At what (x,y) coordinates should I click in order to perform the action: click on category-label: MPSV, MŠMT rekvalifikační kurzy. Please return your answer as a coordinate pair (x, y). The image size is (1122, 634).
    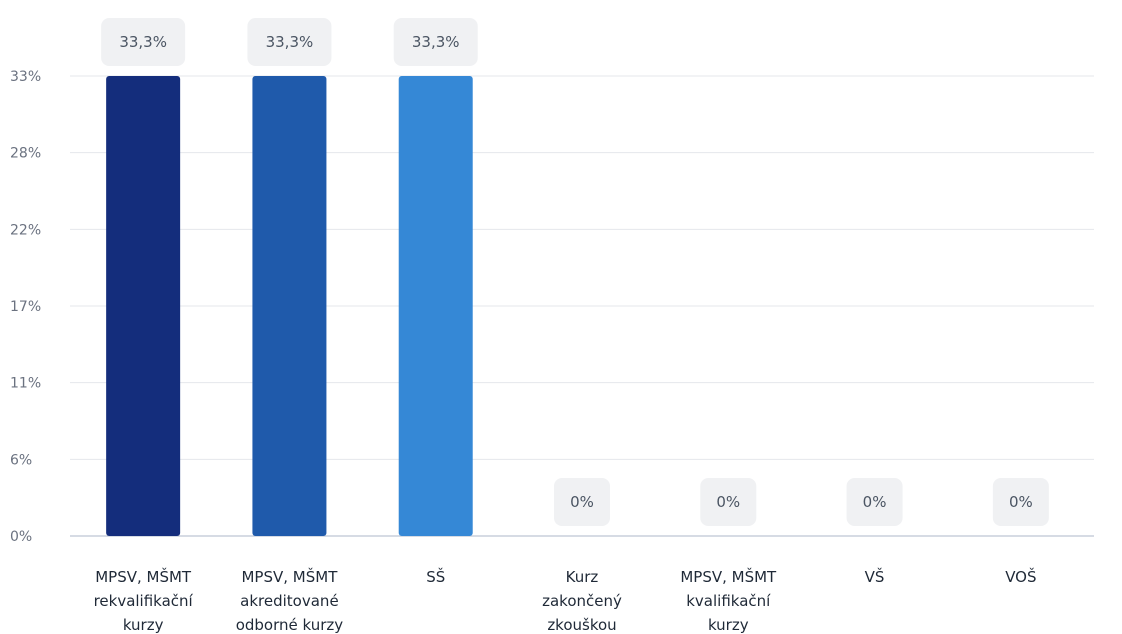
    Looking at the image, I should click on (144, 600).